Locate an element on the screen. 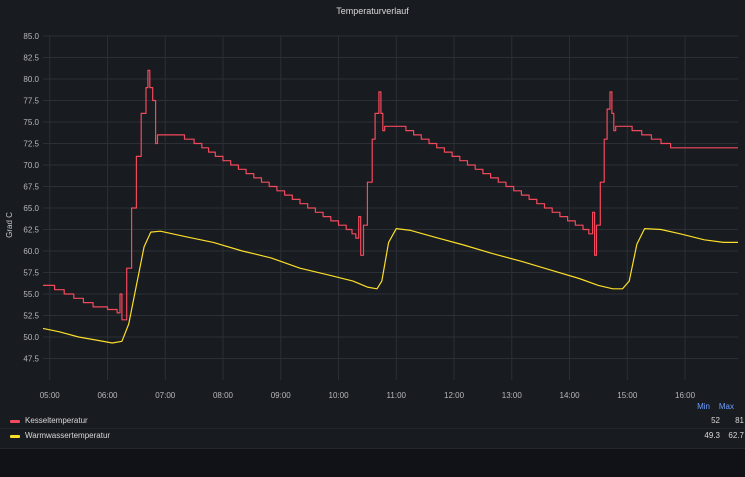 Image resolution: width=745 pixels, height=477 pixels. y-tick-label: 75.0 is located at coordinates (31, 122).